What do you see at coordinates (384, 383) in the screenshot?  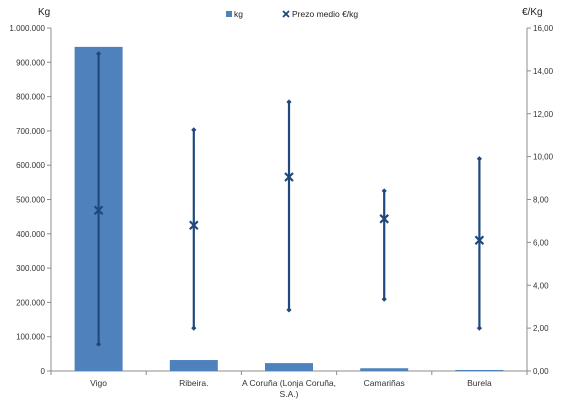 I see `category-label: Camariñas` at bounding box center [384, 383].